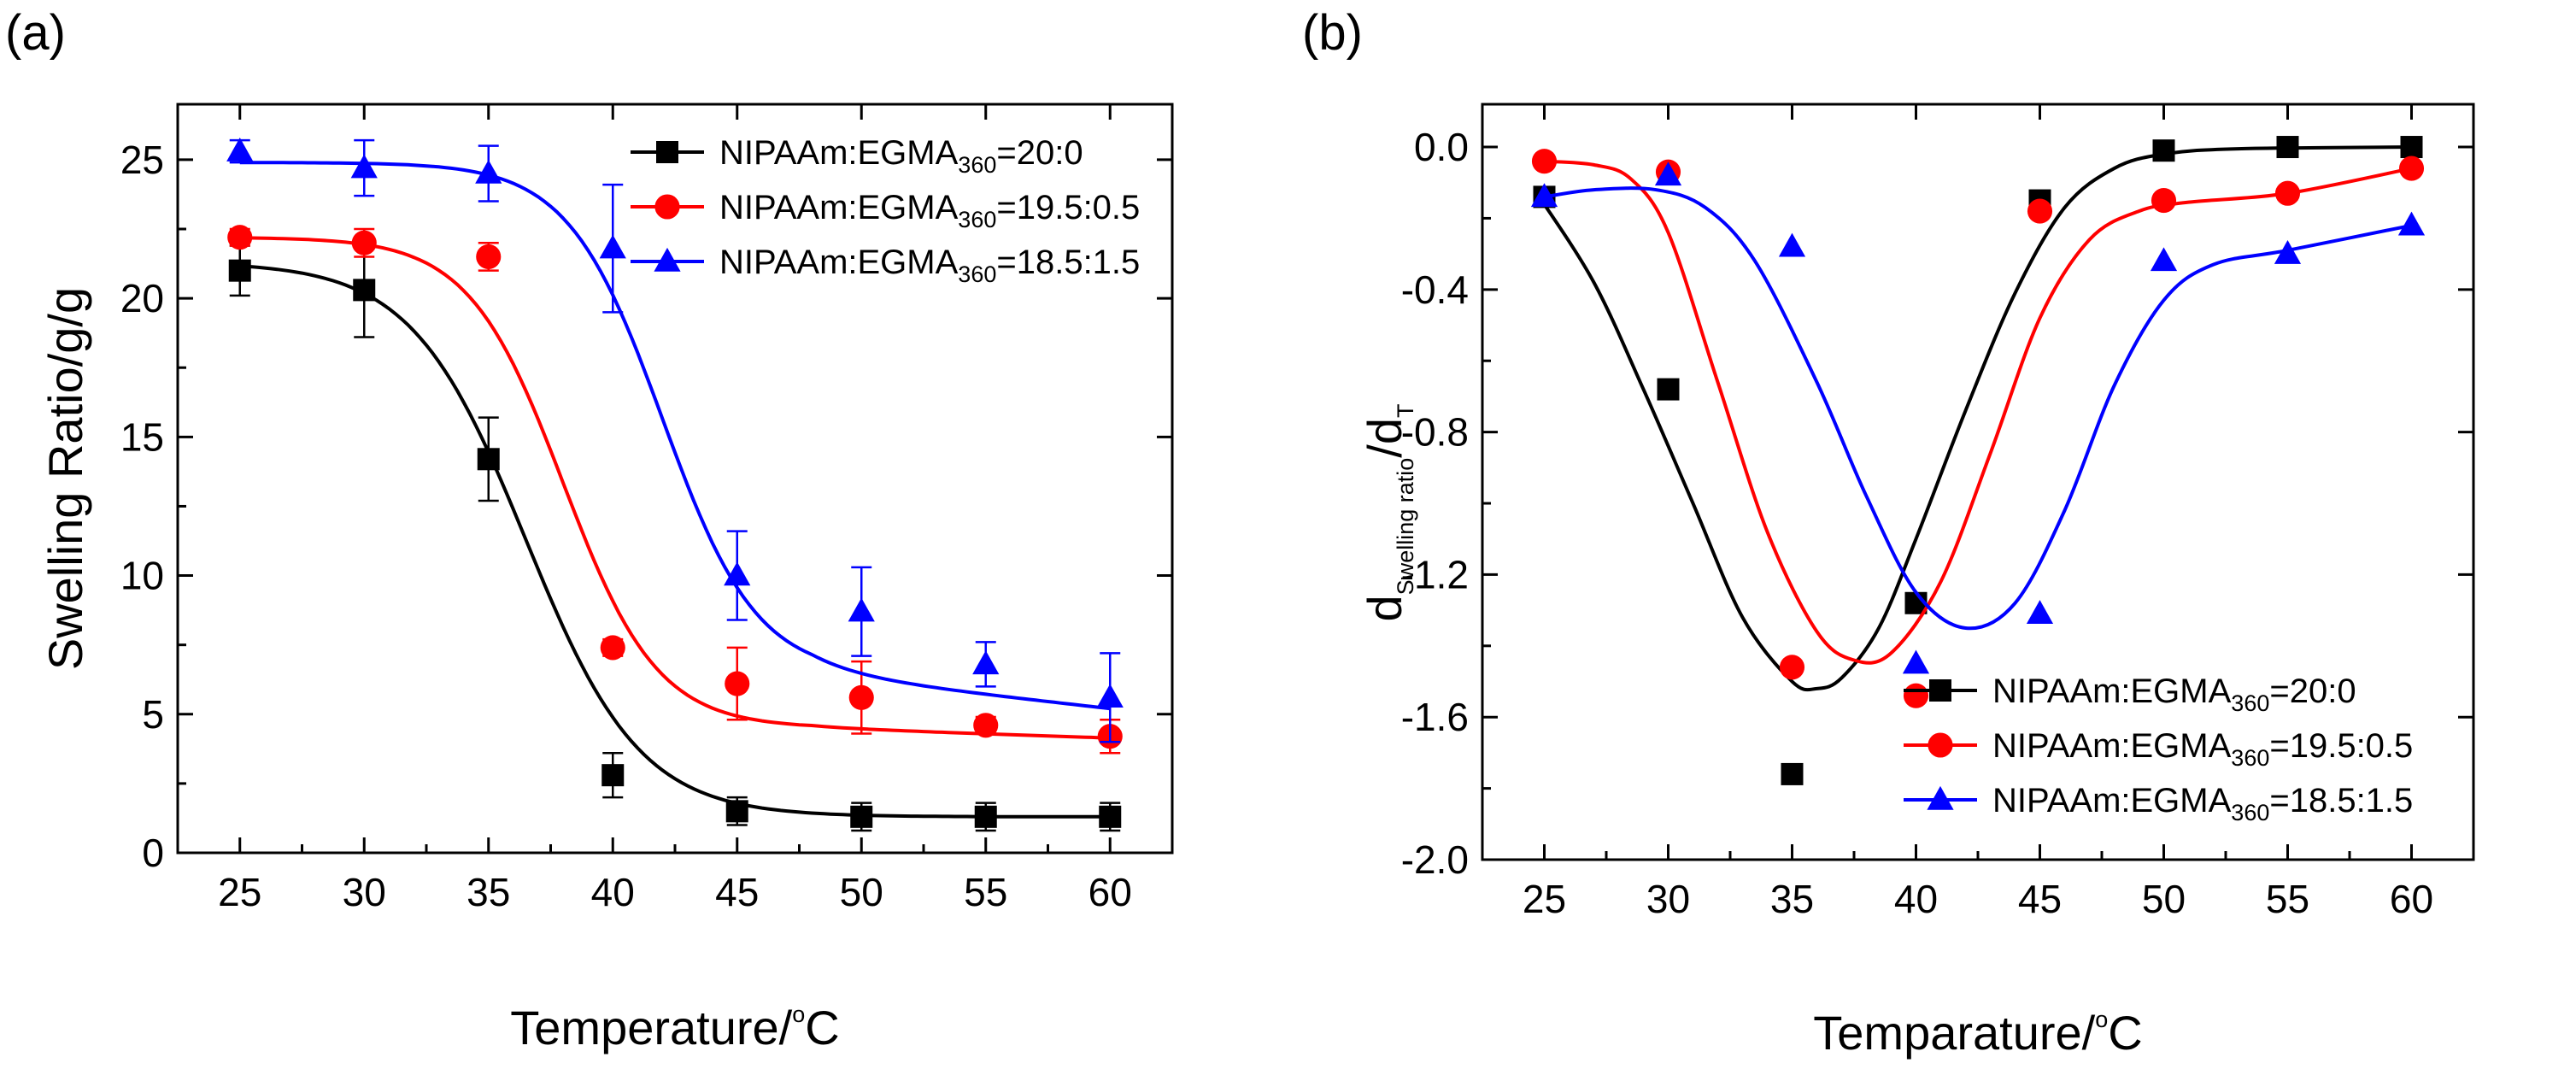  I want to click on panel-b-y-title-d: d, so click(1384, 608).